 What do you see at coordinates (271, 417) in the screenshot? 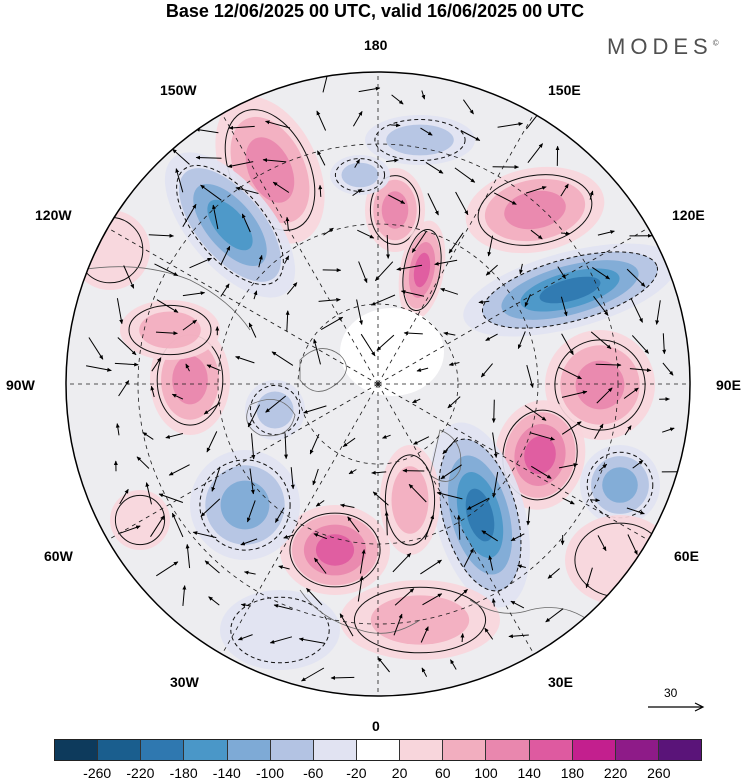
I see `coastline` at bounding box center [271, 417].